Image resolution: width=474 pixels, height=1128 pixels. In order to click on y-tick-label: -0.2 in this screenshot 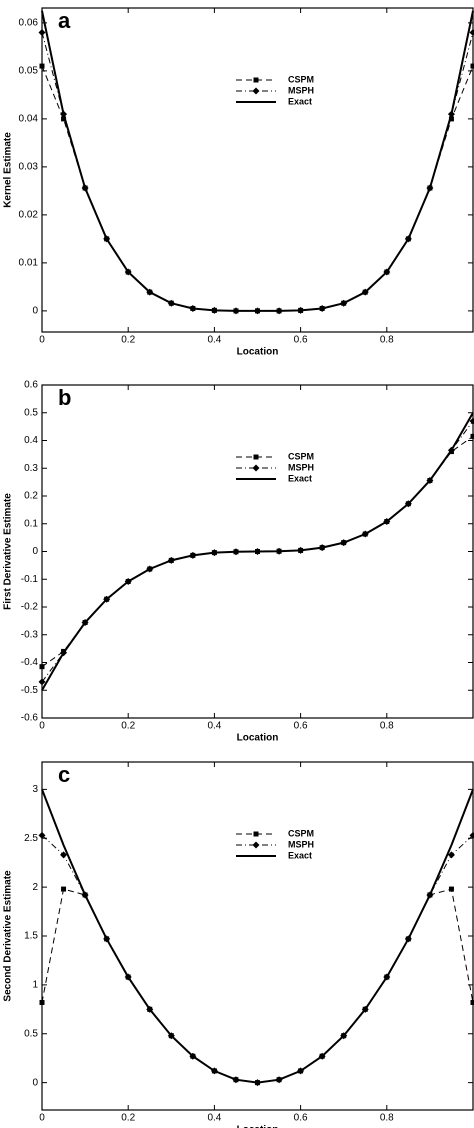, I will do `click(30, 607)`.